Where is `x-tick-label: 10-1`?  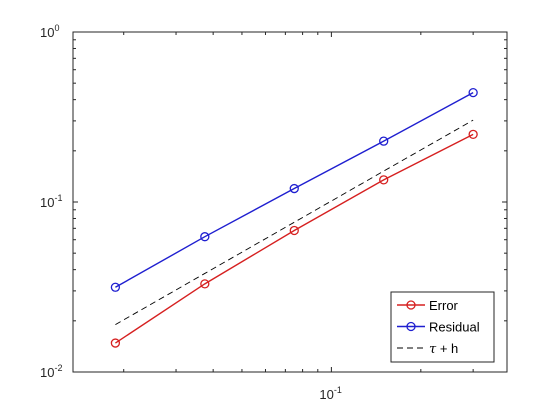
x-tick-label: 10-1 is located at coordinates (330, 393).